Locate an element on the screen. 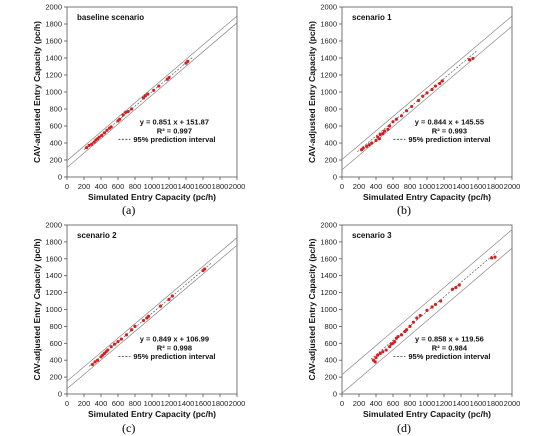 This screenshot has width=550, height=436. chart-title: baseline scenario is located at coordinates (110, 17).